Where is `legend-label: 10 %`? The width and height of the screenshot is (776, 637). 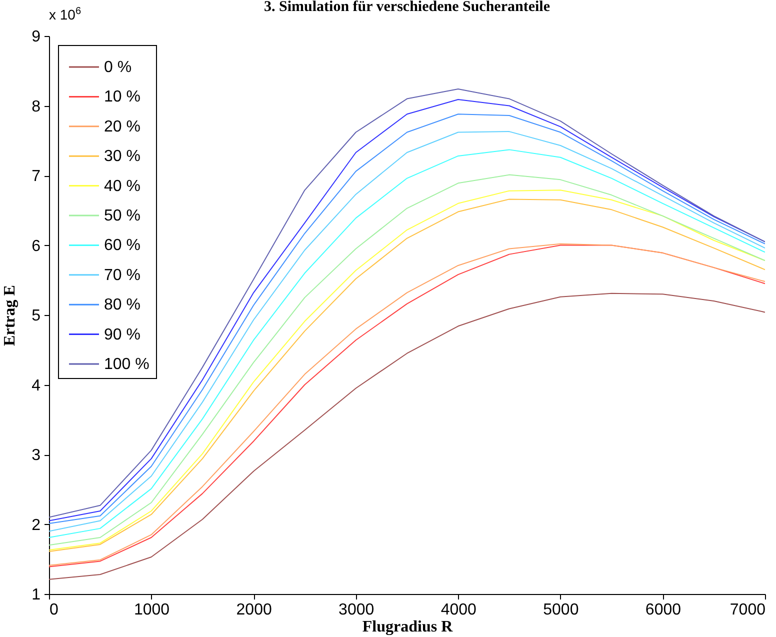
legend-label: 10 % is located at coordinates (122, 97).